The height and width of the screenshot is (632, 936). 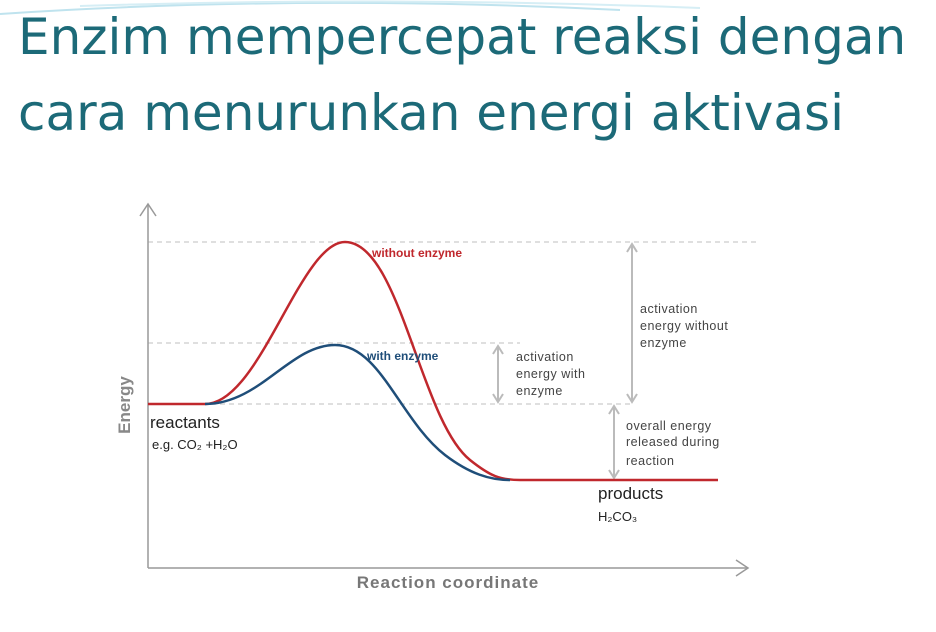 I want to click on y-arrow, so click(x=148, y=209).